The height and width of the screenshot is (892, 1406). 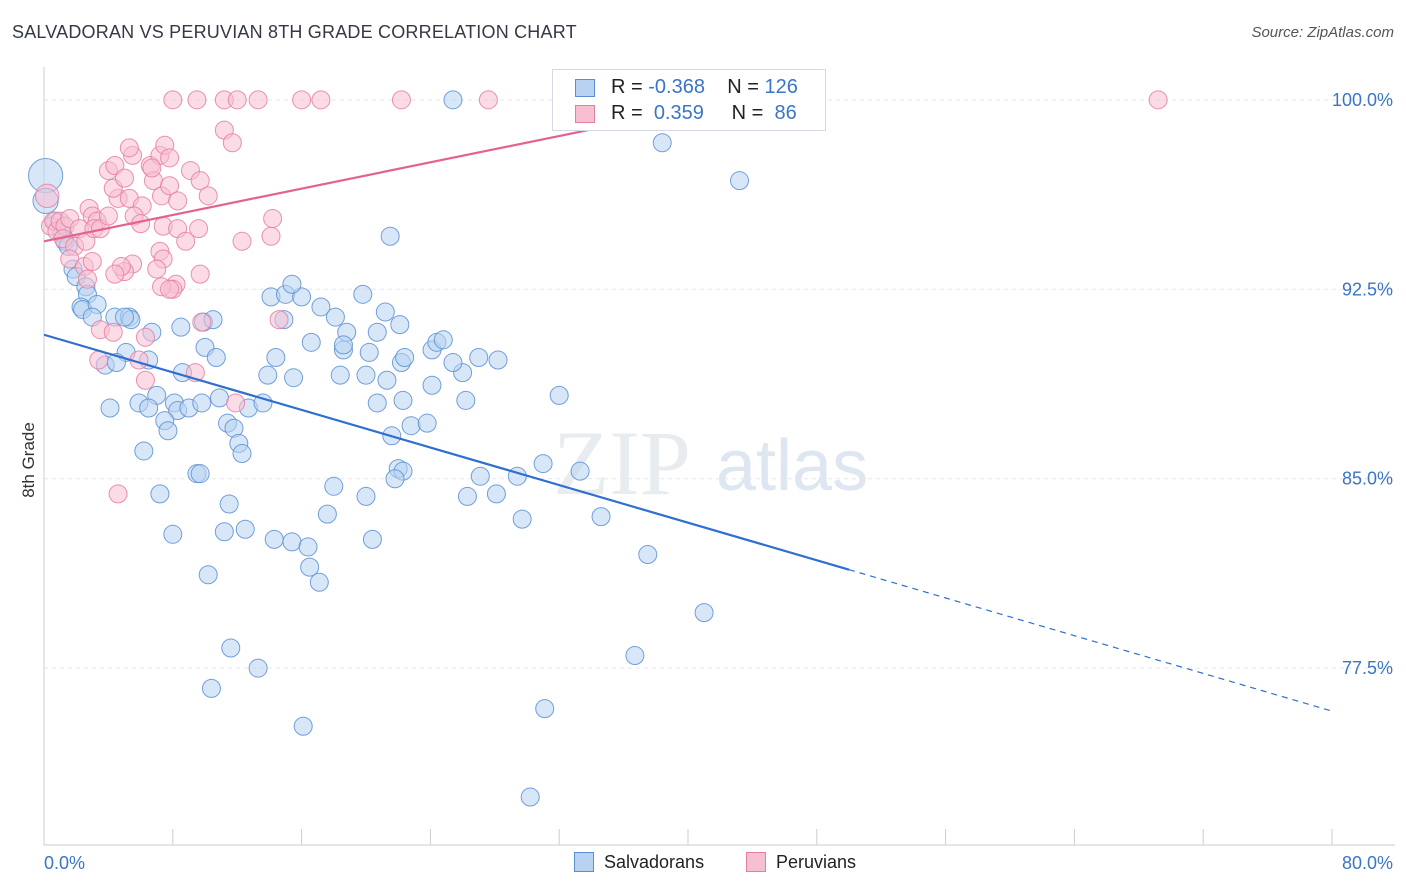 I want to click on x-tick-label-1: 80.0%, so click(x=1367, y=863).